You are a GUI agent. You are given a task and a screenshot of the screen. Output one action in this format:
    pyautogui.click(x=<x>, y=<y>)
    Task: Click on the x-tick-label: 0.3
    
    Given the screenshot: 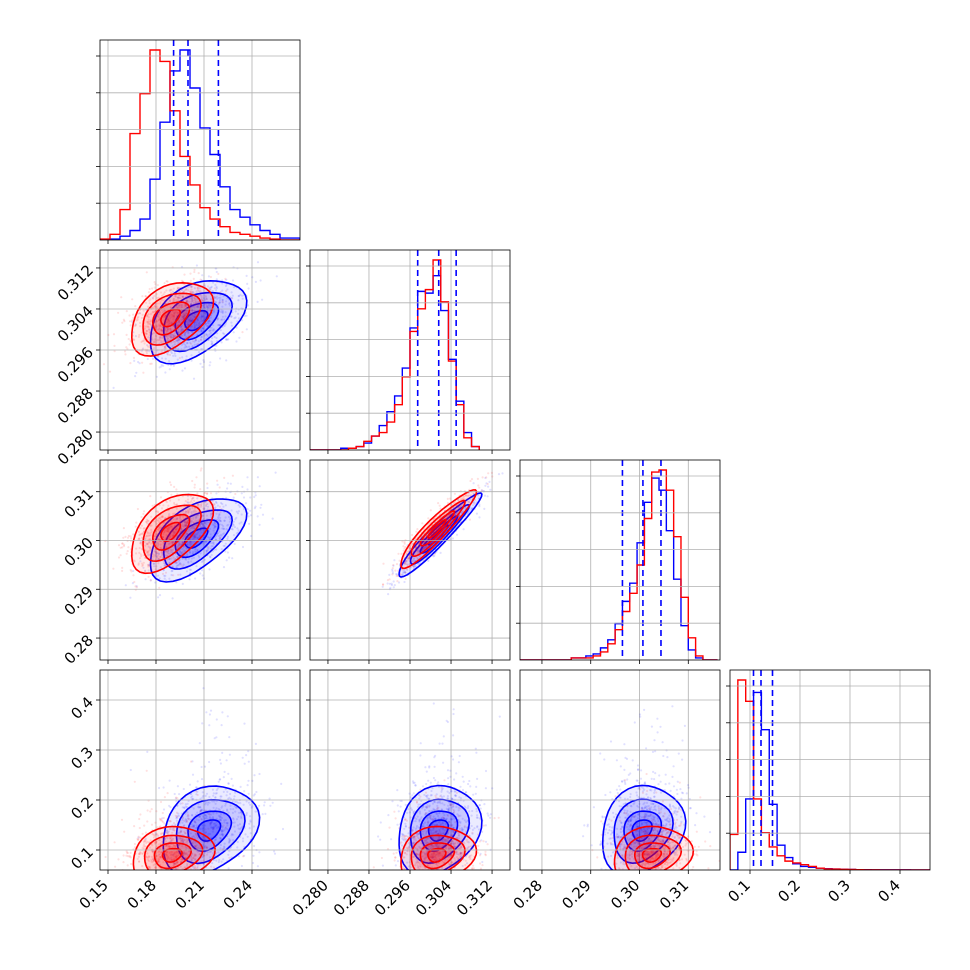 What is the action you would take?
    pyautogui.click(x=839, y=891)
    